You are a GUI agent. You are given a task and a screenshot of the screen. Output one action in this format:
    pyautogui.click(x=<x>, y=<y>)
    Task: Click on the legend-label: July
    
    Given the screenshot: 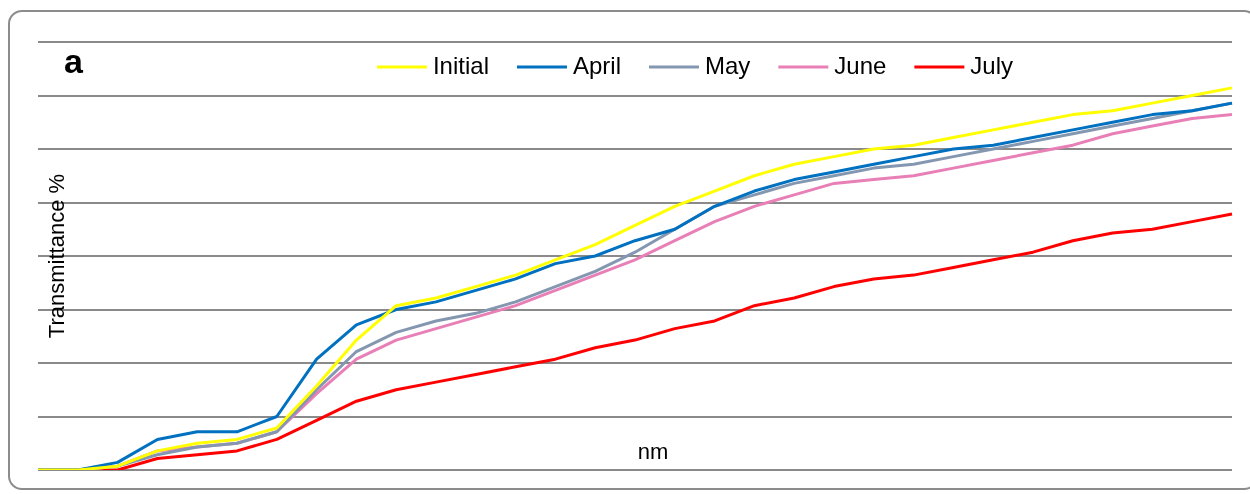 What is the action you would take?
    pyautogui.click(x=992, y=65)
    